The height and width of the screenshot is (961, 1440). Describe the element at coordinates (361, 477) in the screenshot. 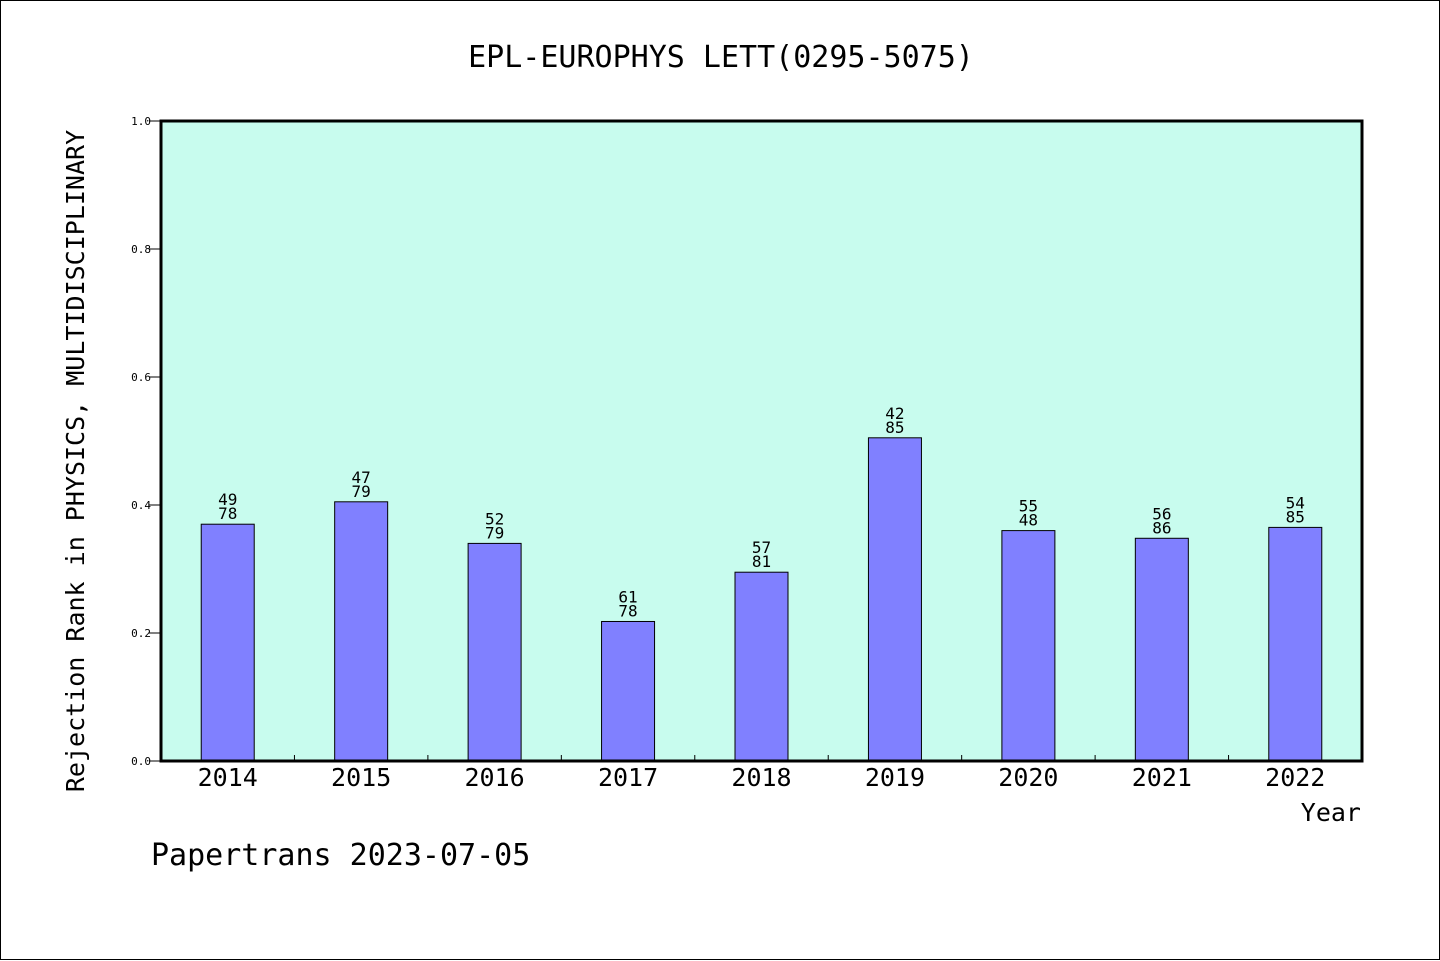

I see `bar-label-top: 47` at that location.